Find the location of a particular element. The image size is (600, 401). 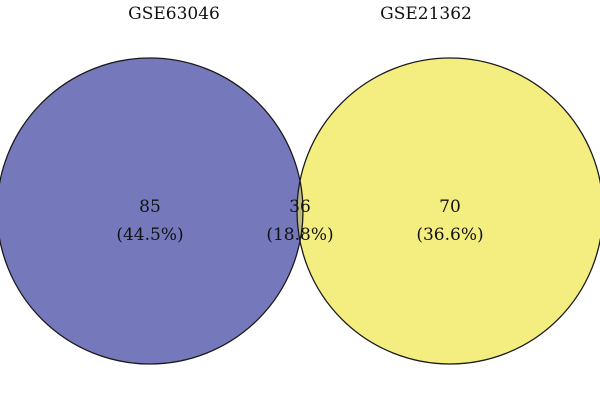

right-only-percent: (36.6%) is located at coordinates (449, 235).